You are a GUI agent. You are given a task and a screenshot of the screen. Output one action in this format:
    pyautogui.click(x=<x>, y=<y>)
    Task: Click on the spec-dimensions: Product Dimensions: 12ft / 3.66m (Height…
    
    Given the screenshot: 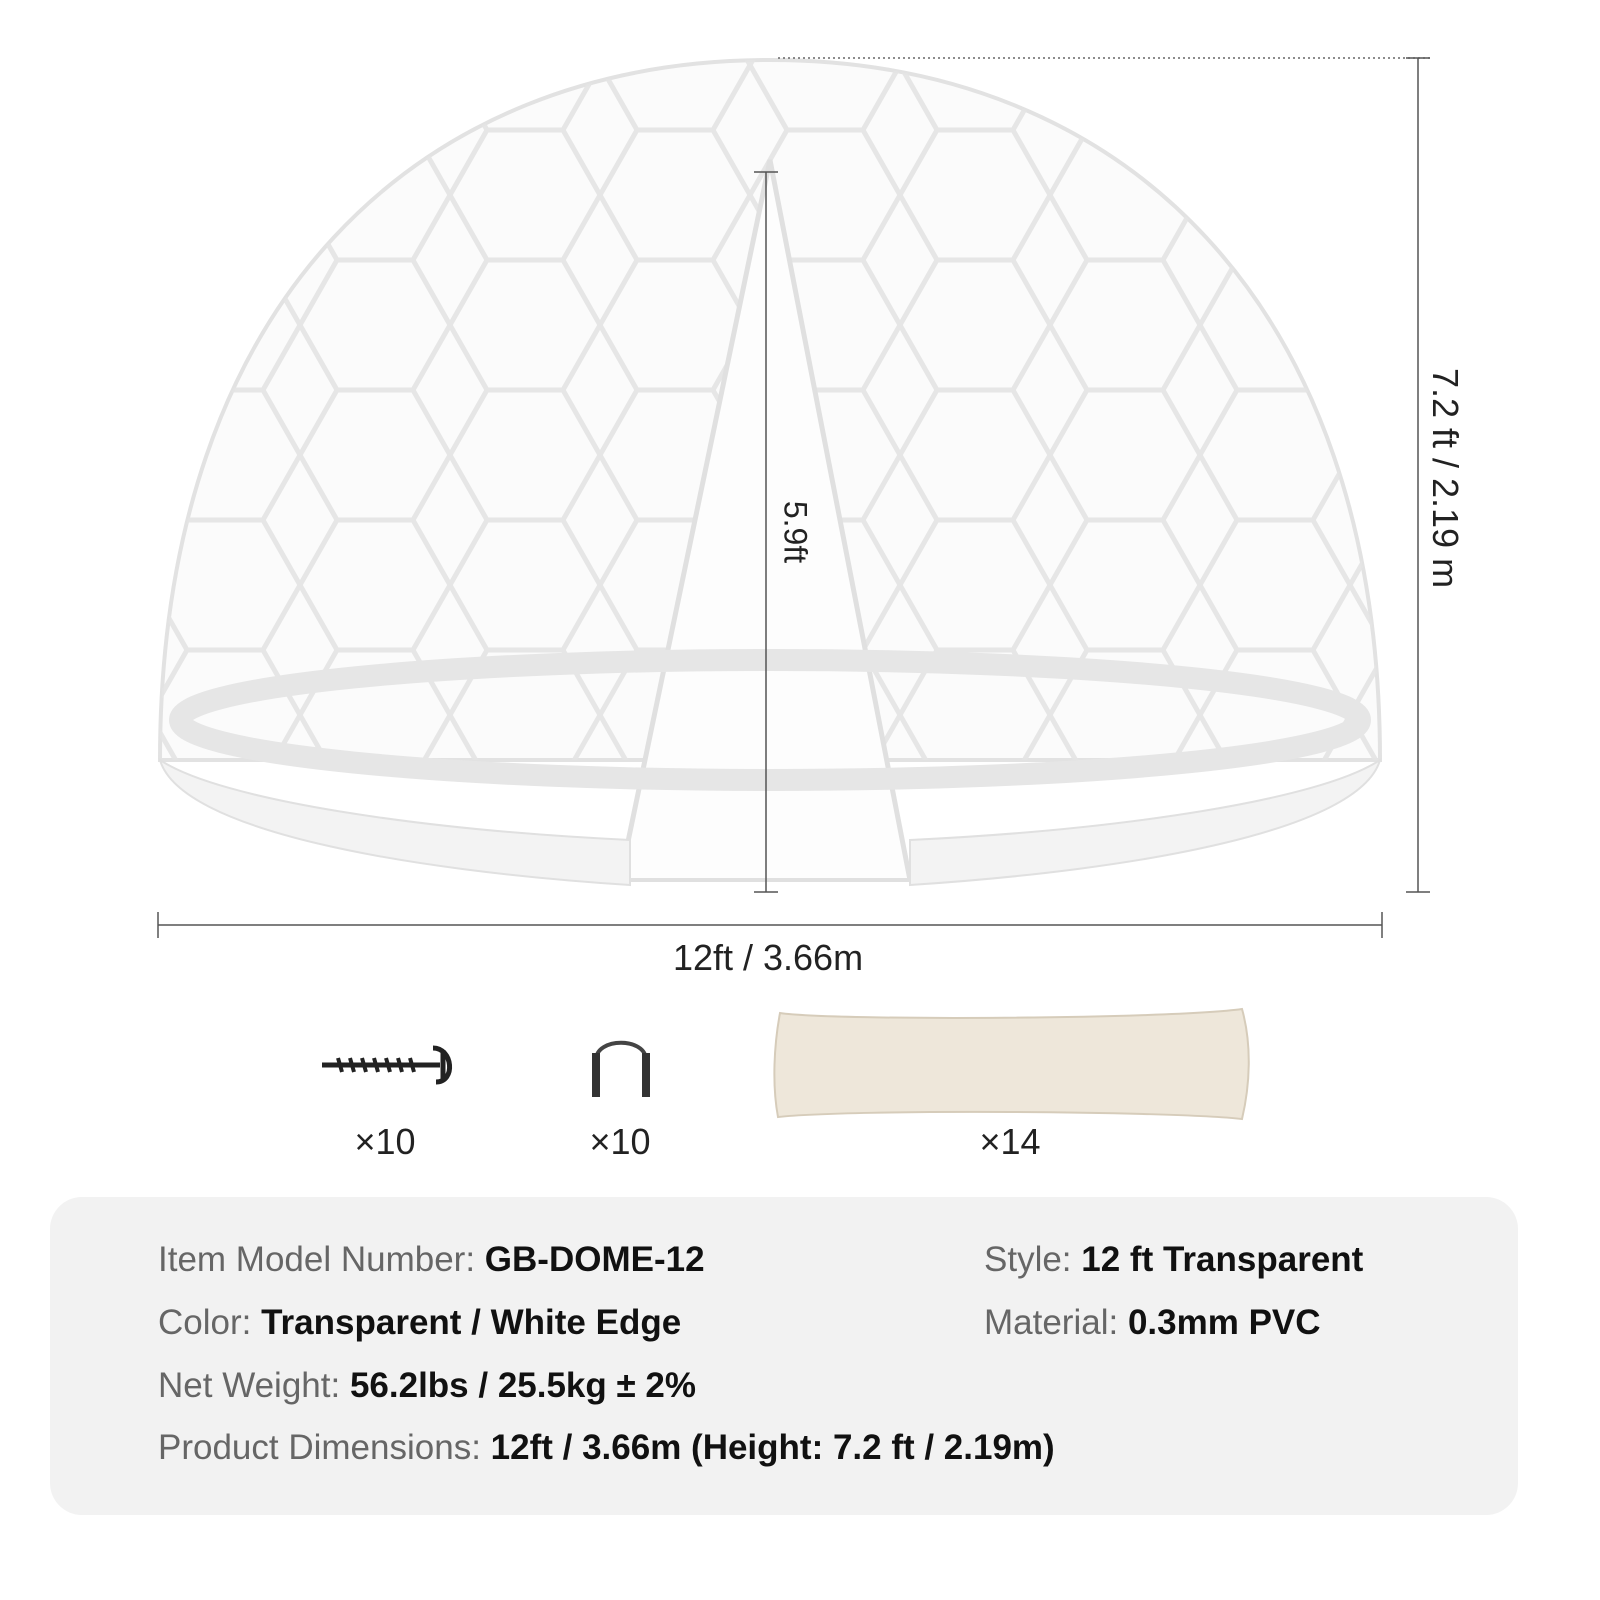 What is the action you would take?
    pyautogui.click(x=606, y=1448)
    